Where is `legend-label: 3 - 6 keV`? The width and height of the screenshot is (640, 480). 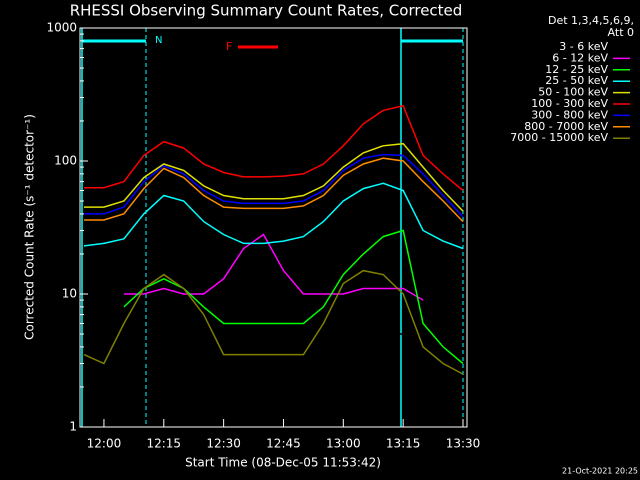
legend-label: 3 - 6 keV is located at coordinates (583, 46).